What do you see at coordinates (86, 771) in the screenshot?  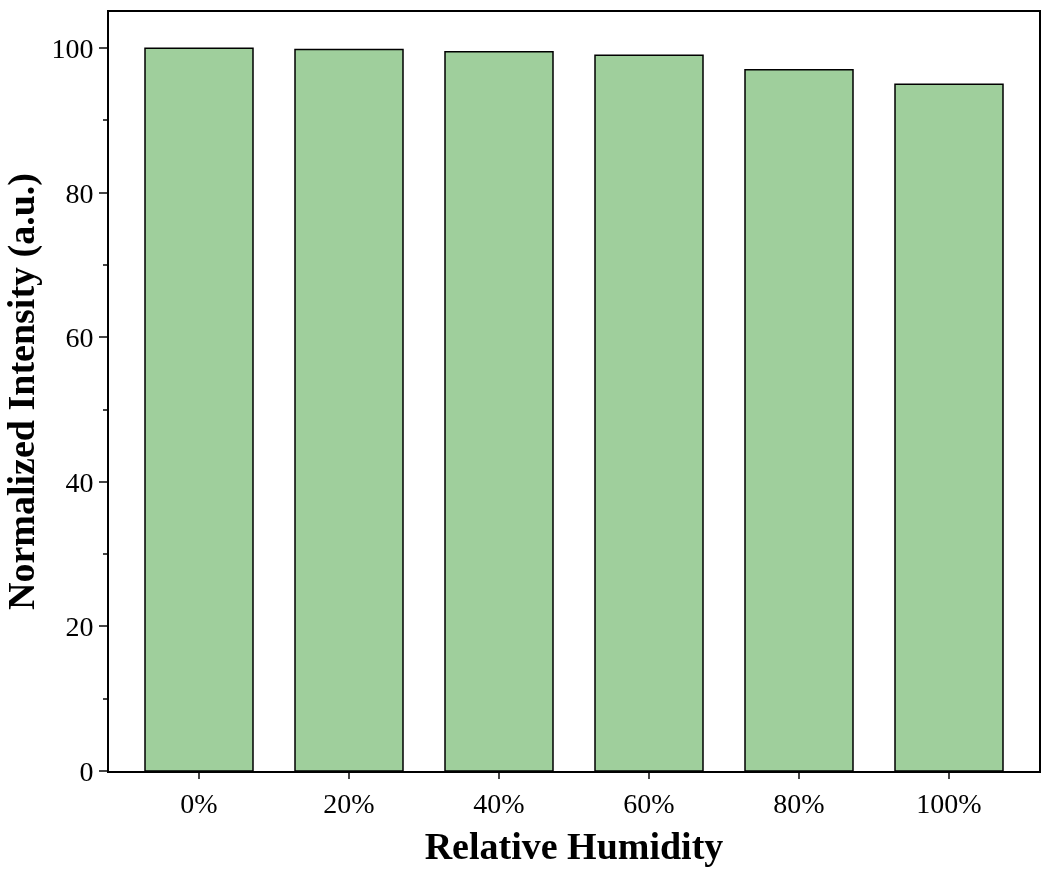 I see `y-tick-label: 0` at bounding box center [86, 771].